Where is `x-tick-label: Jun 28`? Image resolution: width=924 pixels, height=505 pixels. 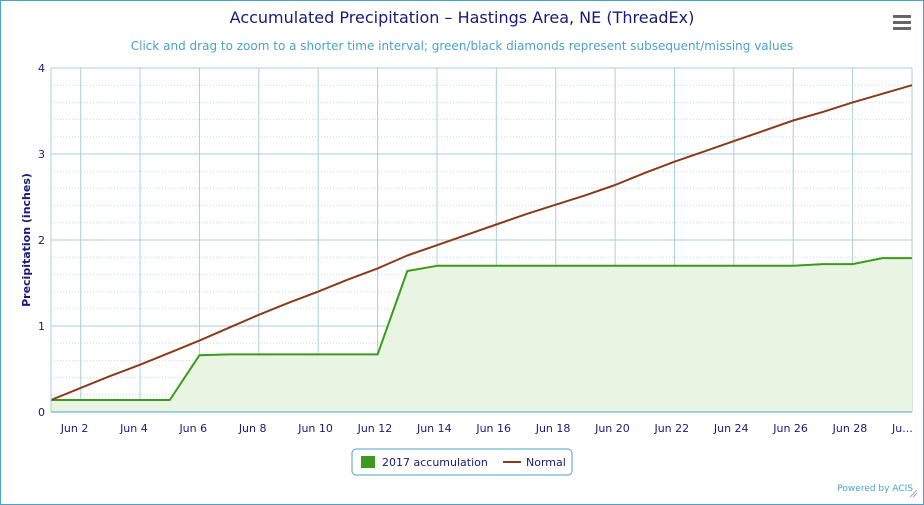
x-tick-label: Jun 28 is located at coordinates (850, 428).